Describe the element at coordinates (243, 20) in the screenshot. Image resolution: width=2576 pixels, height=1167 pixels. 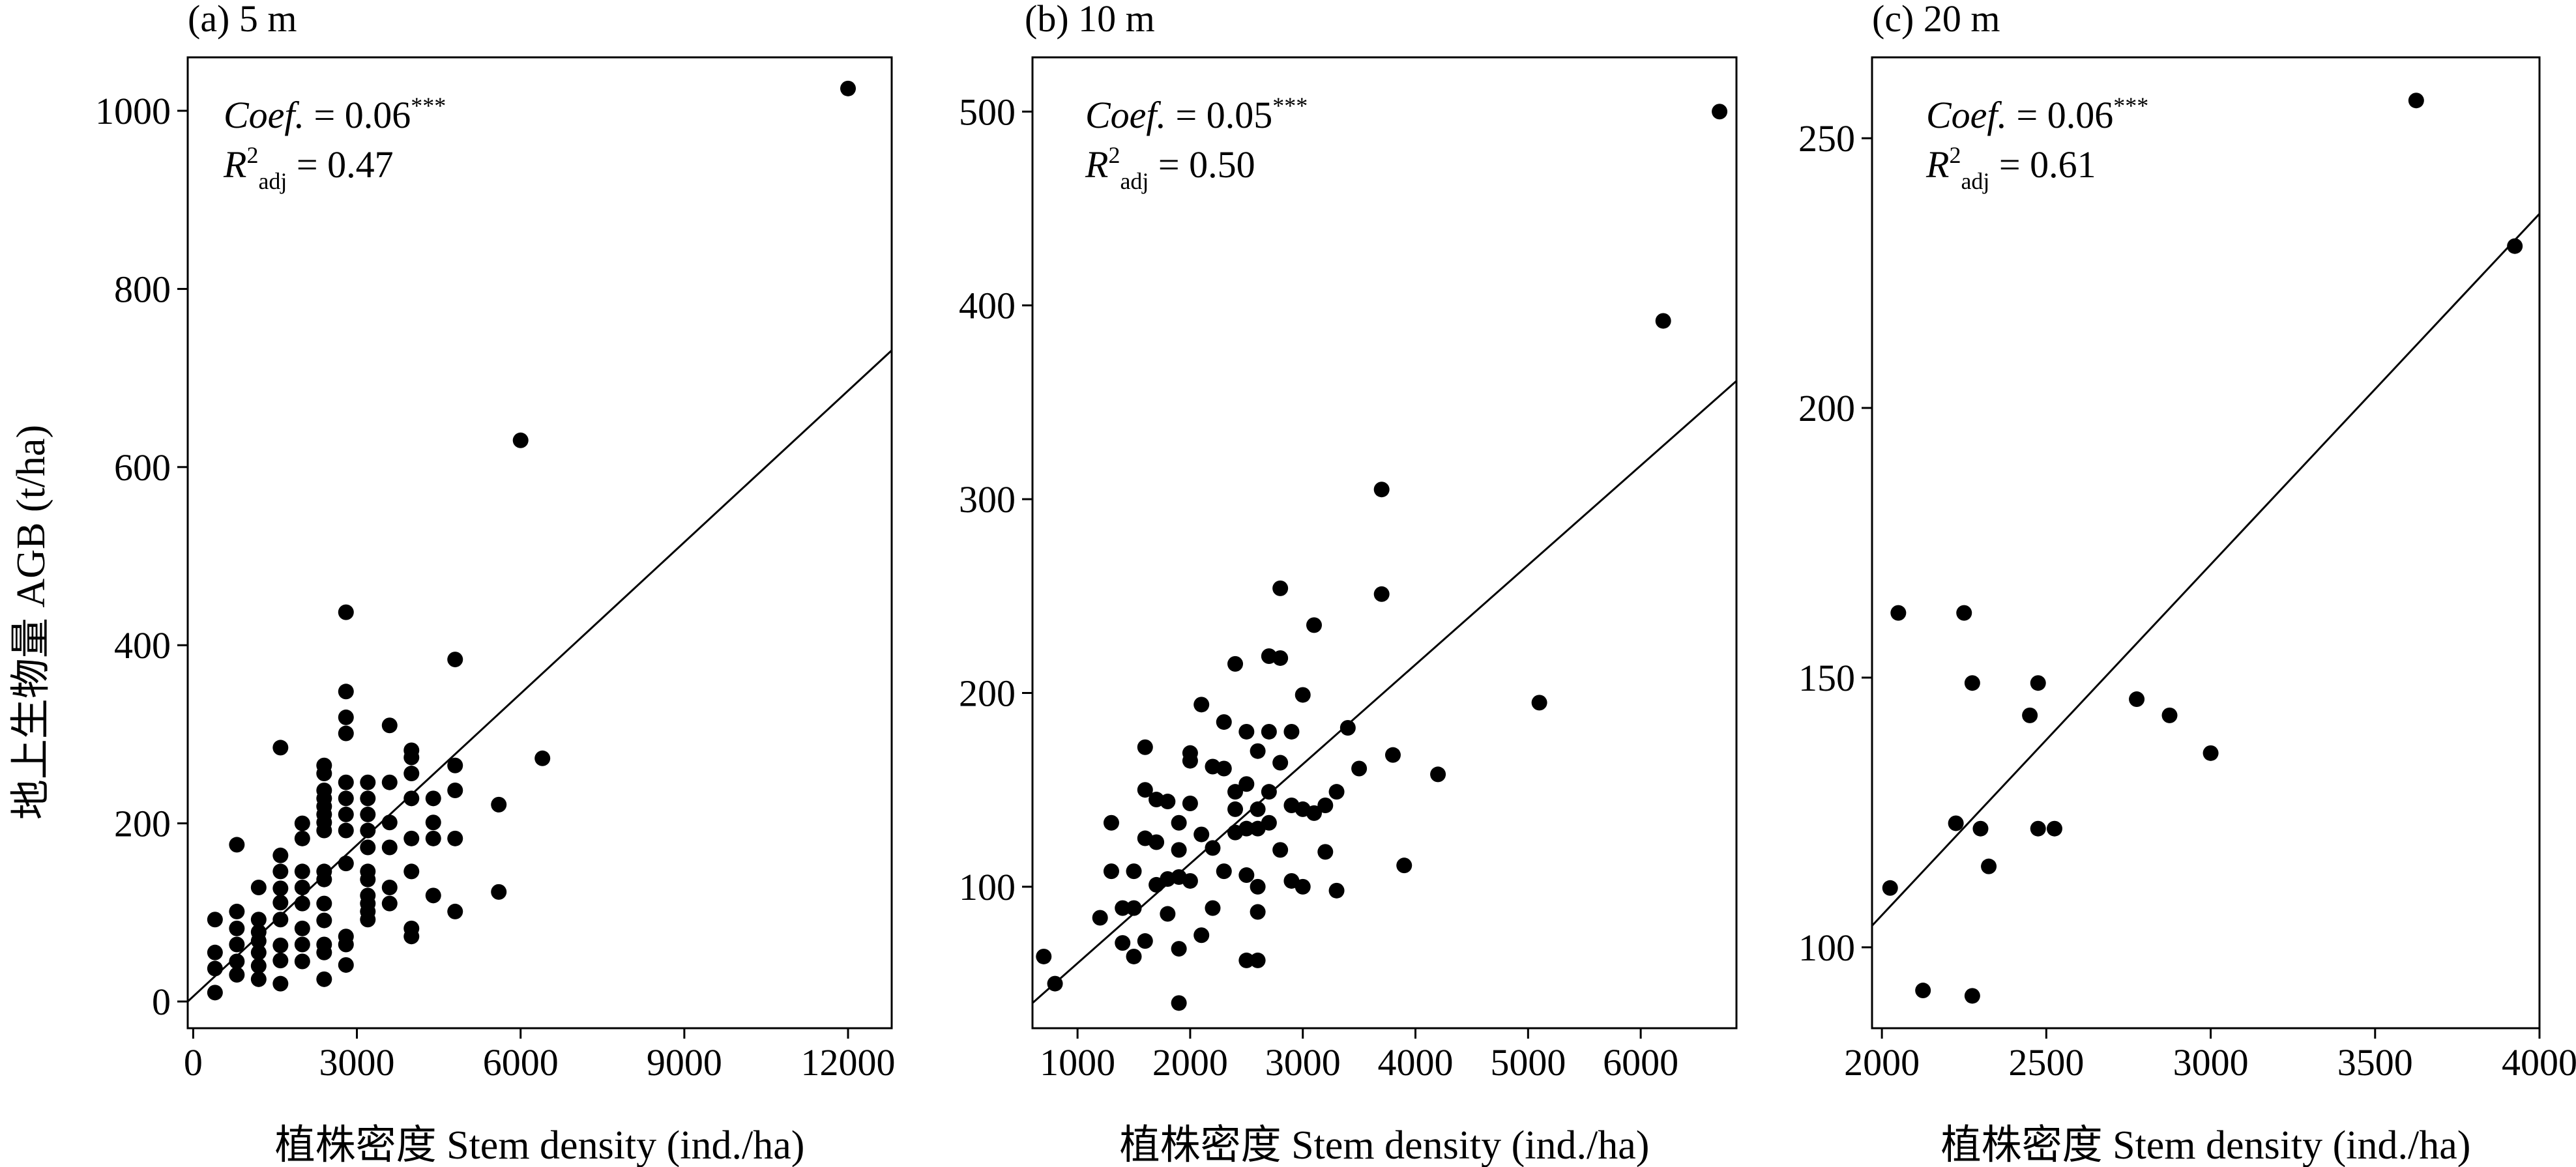
I see `panel-a-title: (a) 5 m` at that location.